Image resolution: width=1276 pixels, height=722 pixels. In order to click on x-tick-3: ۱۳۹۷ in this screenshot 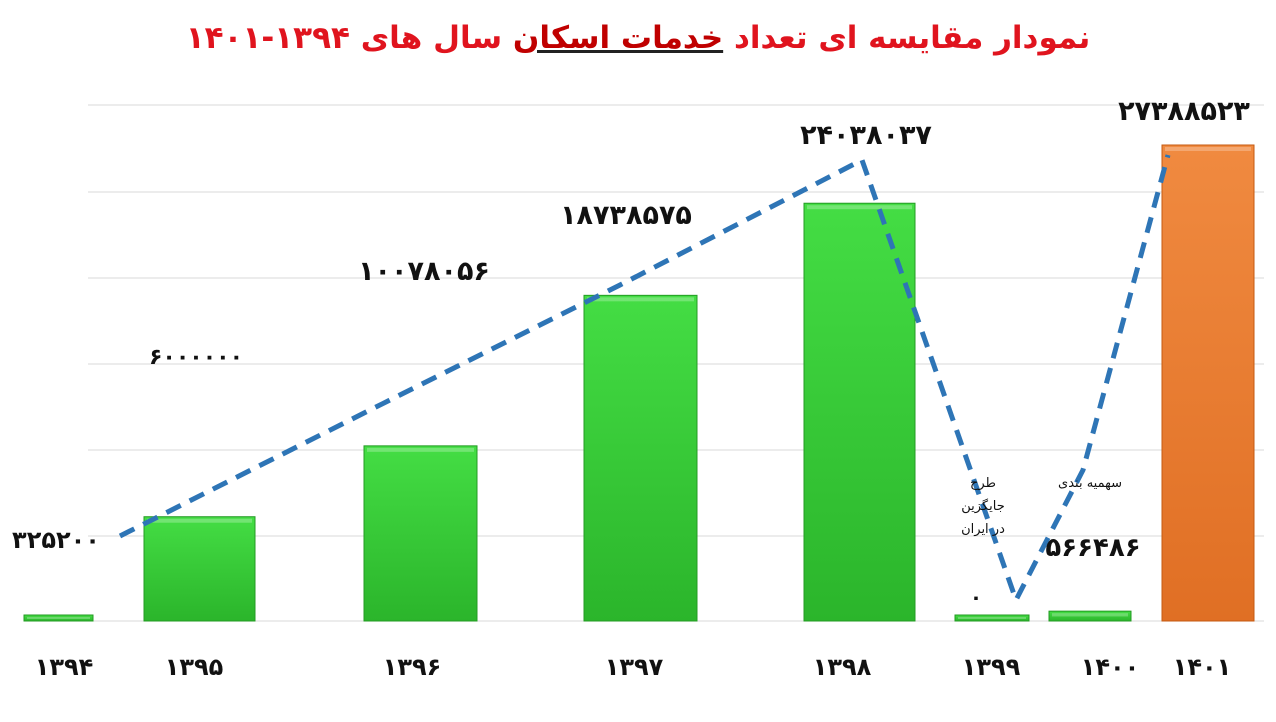, I will do `click(634, 667)`.